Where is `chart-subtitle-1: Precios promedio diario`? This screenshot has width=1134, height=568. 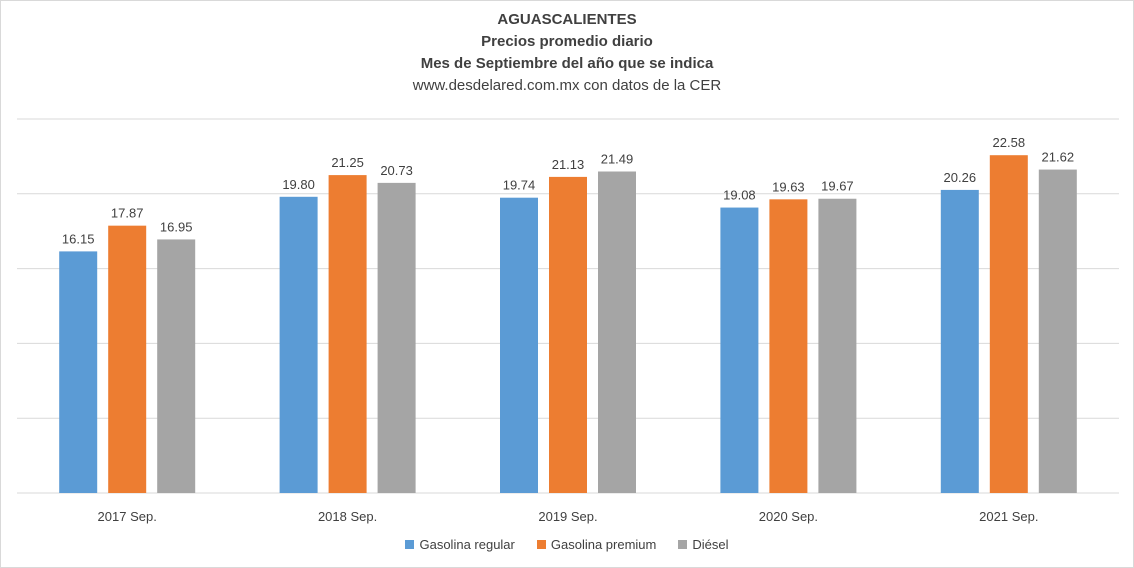 chart-subtitle-1: Precios promedio diario is located at coordinates (567, 41).